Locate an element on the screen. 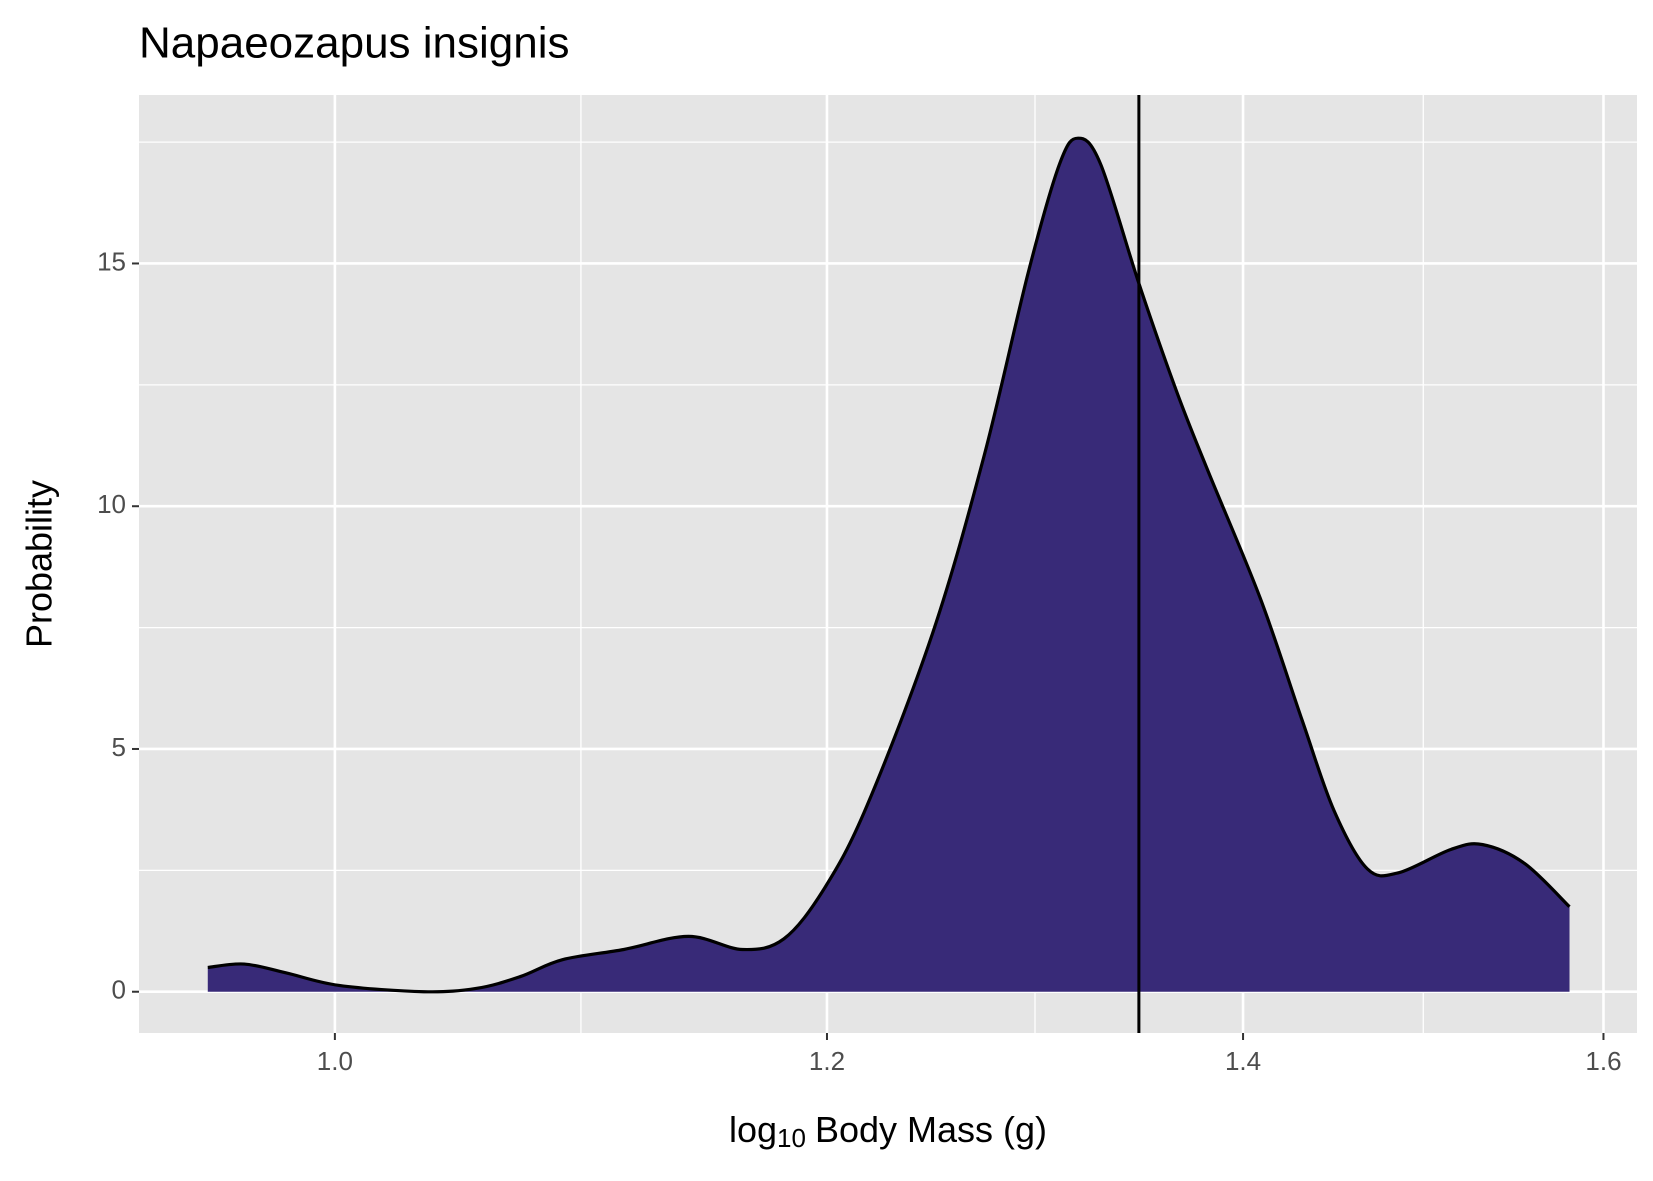 The width and height of the screenshot is (1653, 1181). x-tick-label: 1.6 is located at coordinates (1603, 1061).